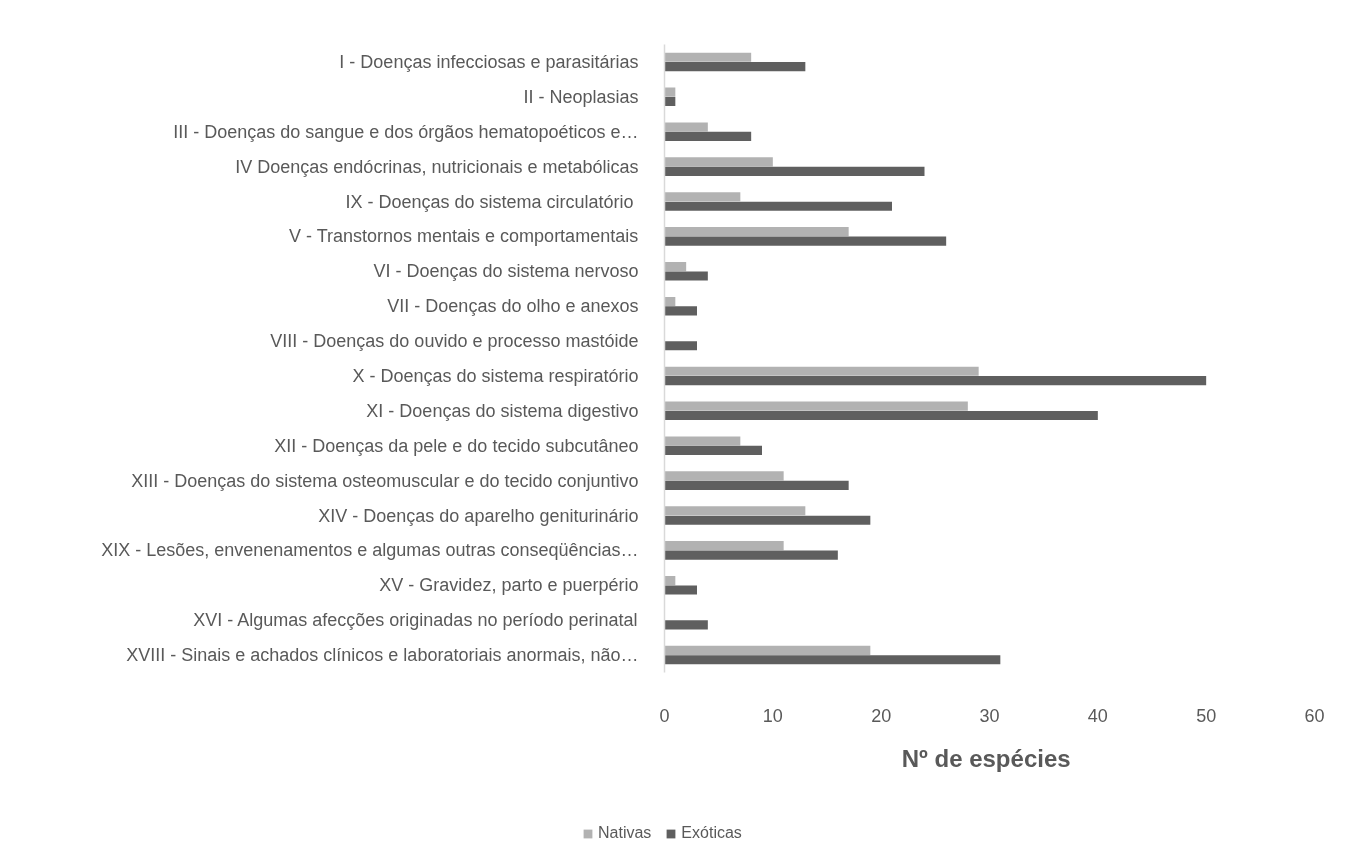 The image size is (1347, 861). Describe the element at coordinates (495, 375) in the screenshot. I see `y-tick-label: X - Doenças do sistema respiratório` at that location.